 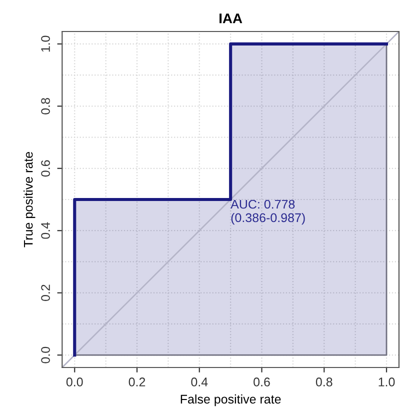 What do you see at coordinates (199, 382) in the screenshot?
I see `x-tick-label: 0.4` at bounding box center [199, 382].